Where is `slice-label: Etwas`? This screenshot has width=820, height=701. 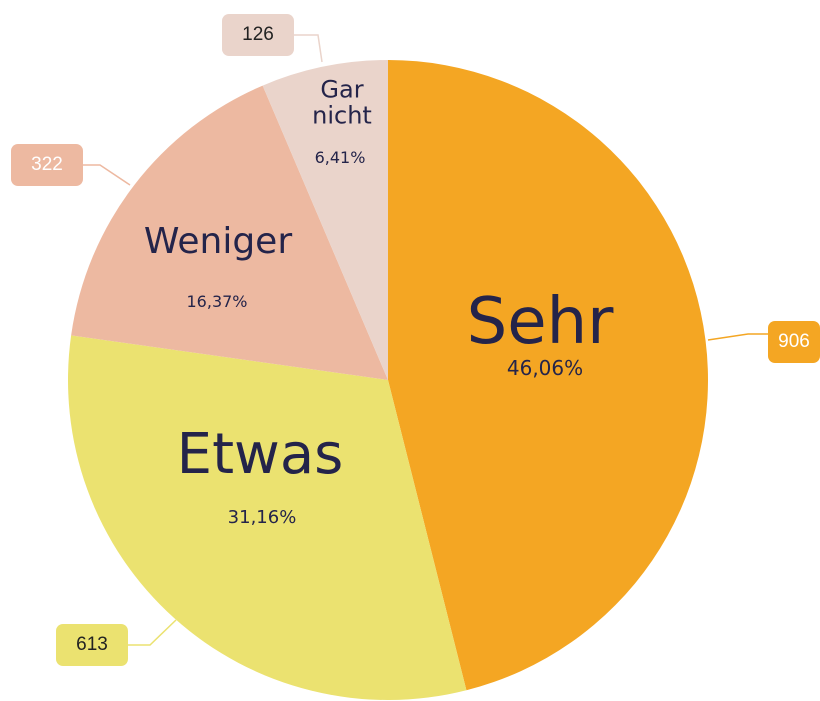 slice-label: Etwas is located at coordinates (260, 455).